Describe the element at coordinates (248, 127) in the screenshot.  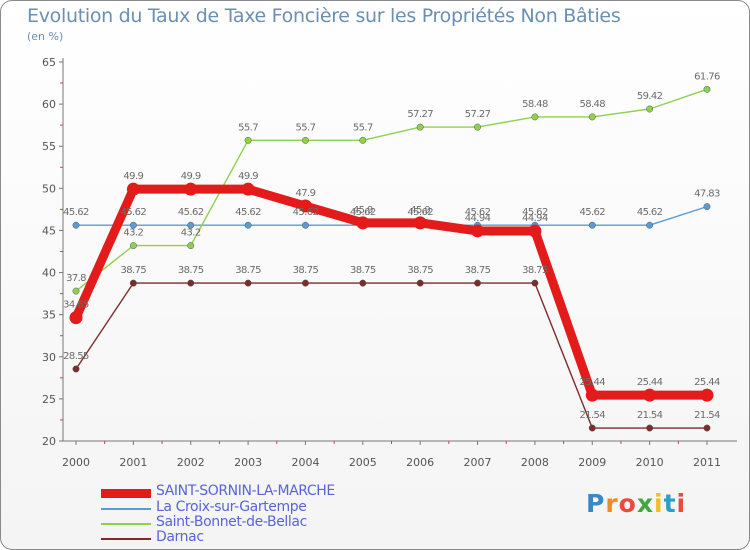
I see `data-label: 55.7` at that location.